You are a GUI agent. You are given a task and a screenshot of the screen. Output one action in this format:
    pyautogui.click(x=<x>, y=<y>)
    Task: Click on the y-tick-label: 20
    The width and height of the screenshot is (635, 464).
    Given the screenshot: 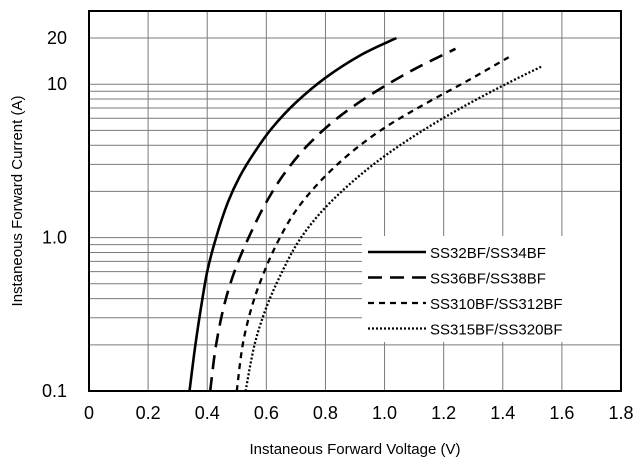 What is the action you would take?
    pyautogui.click(x=57, y=38)
    